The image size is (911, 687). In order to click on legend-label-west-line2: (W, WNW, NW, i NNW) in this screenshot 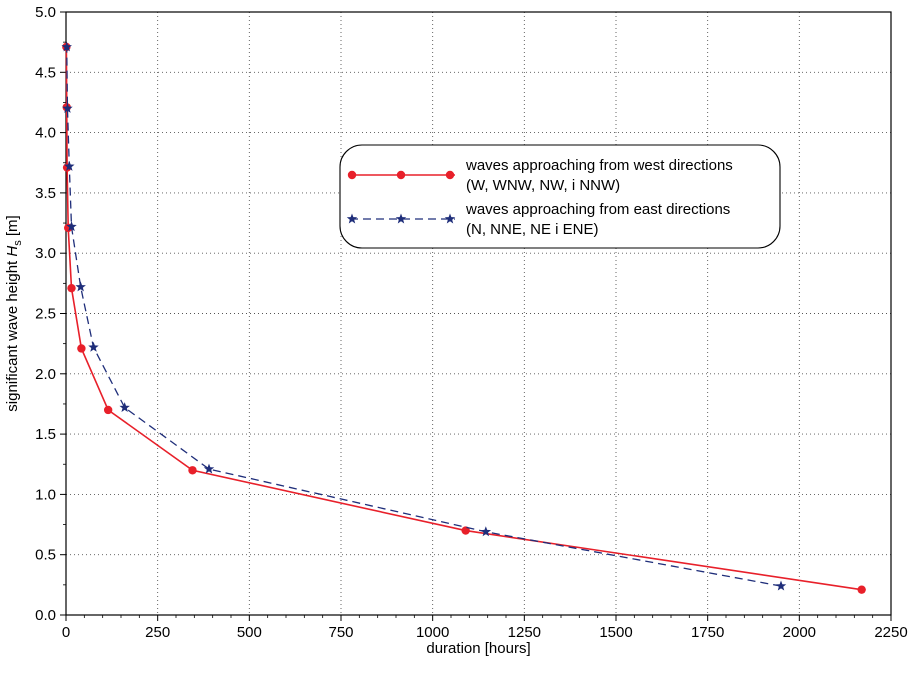, I will do `click(543, 185)`.